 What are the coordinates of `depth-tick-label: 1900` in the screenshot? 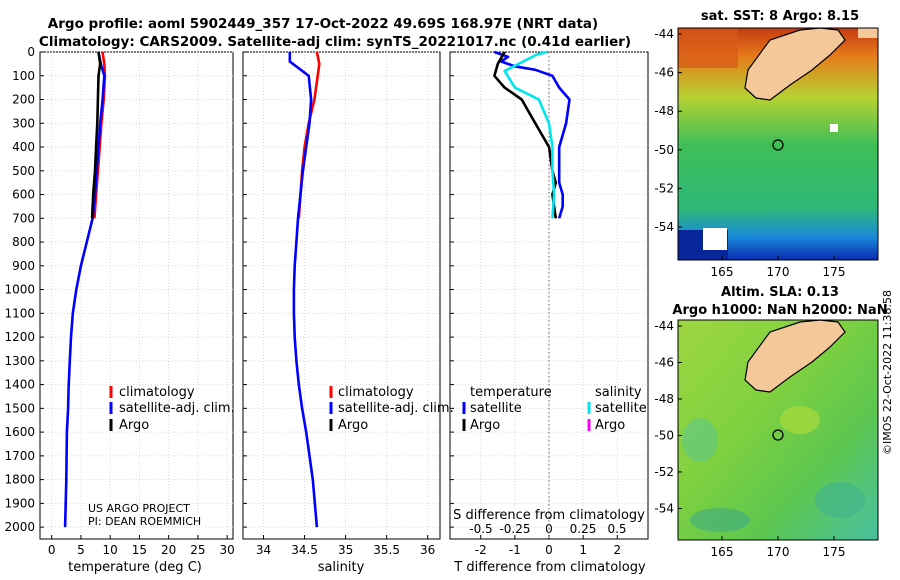 It's located at (19, 503).